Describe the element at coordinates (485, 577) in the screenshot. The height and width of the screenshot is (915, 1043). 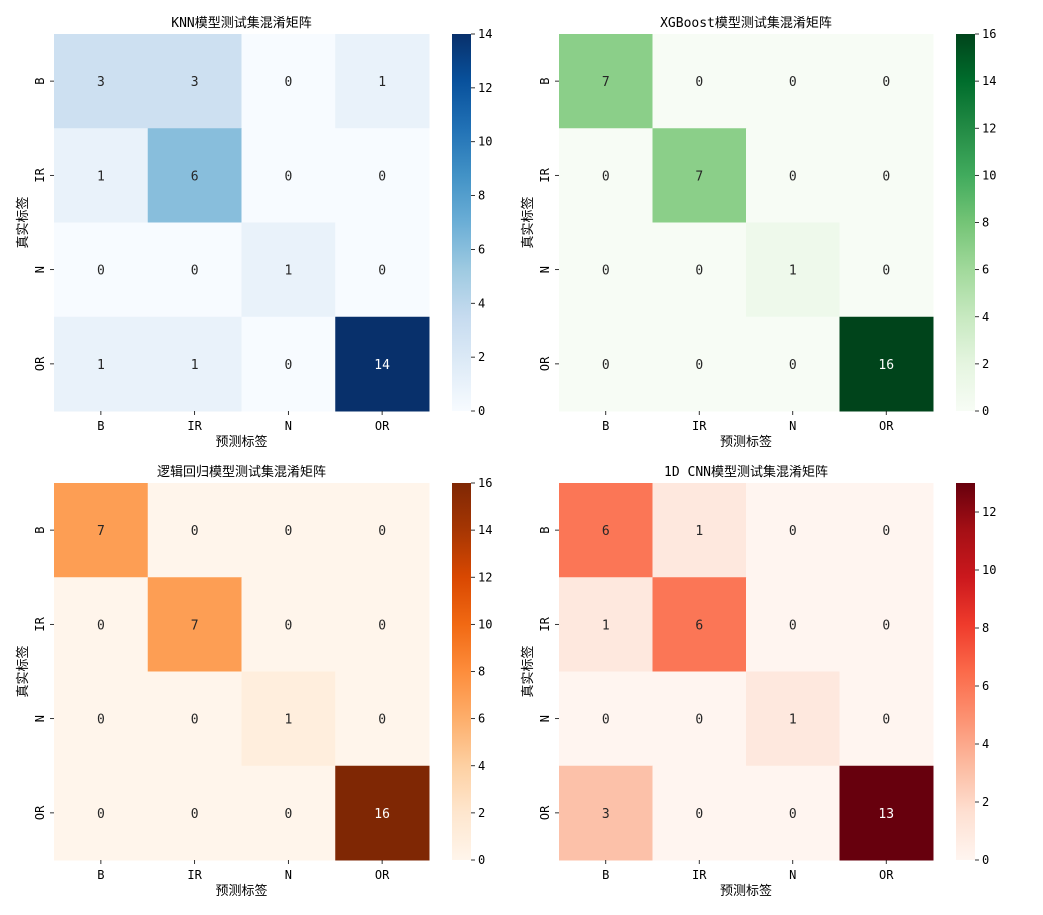
I see `colorbar-tick-label: 12` at that location.